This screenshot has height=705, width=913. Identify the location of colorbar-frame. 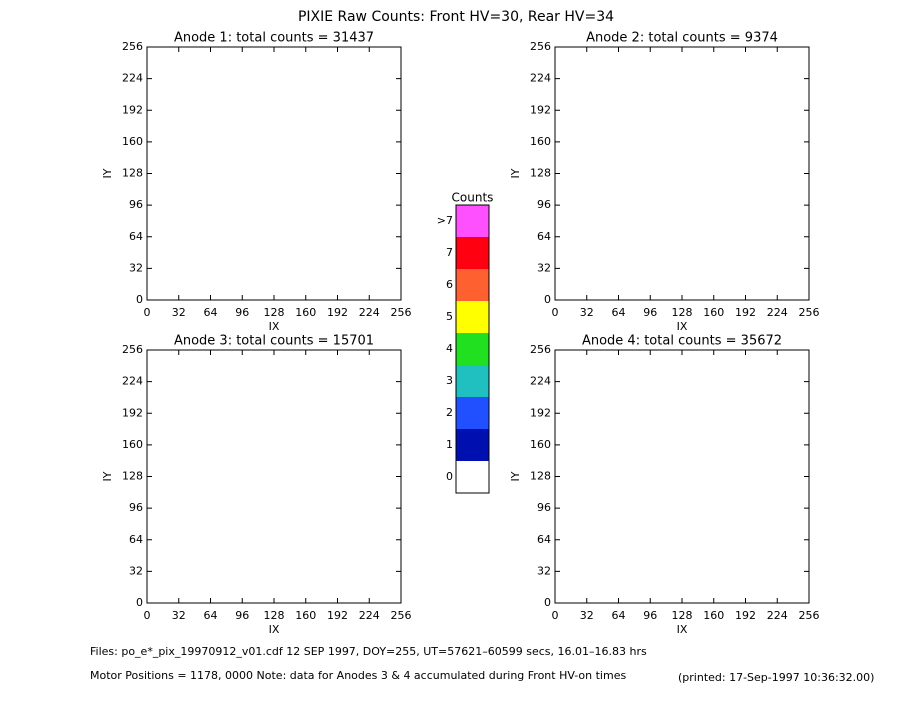
(472, 349).